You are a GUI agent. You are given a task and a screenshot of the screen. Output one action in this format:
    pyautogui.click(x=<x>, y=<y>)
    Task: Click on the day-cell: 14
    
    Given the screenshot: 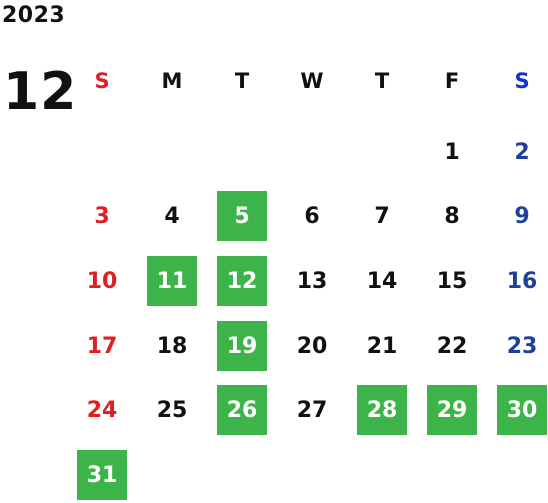 What is the action you would take?
    pyautogui.click(x=382, y=281)
    